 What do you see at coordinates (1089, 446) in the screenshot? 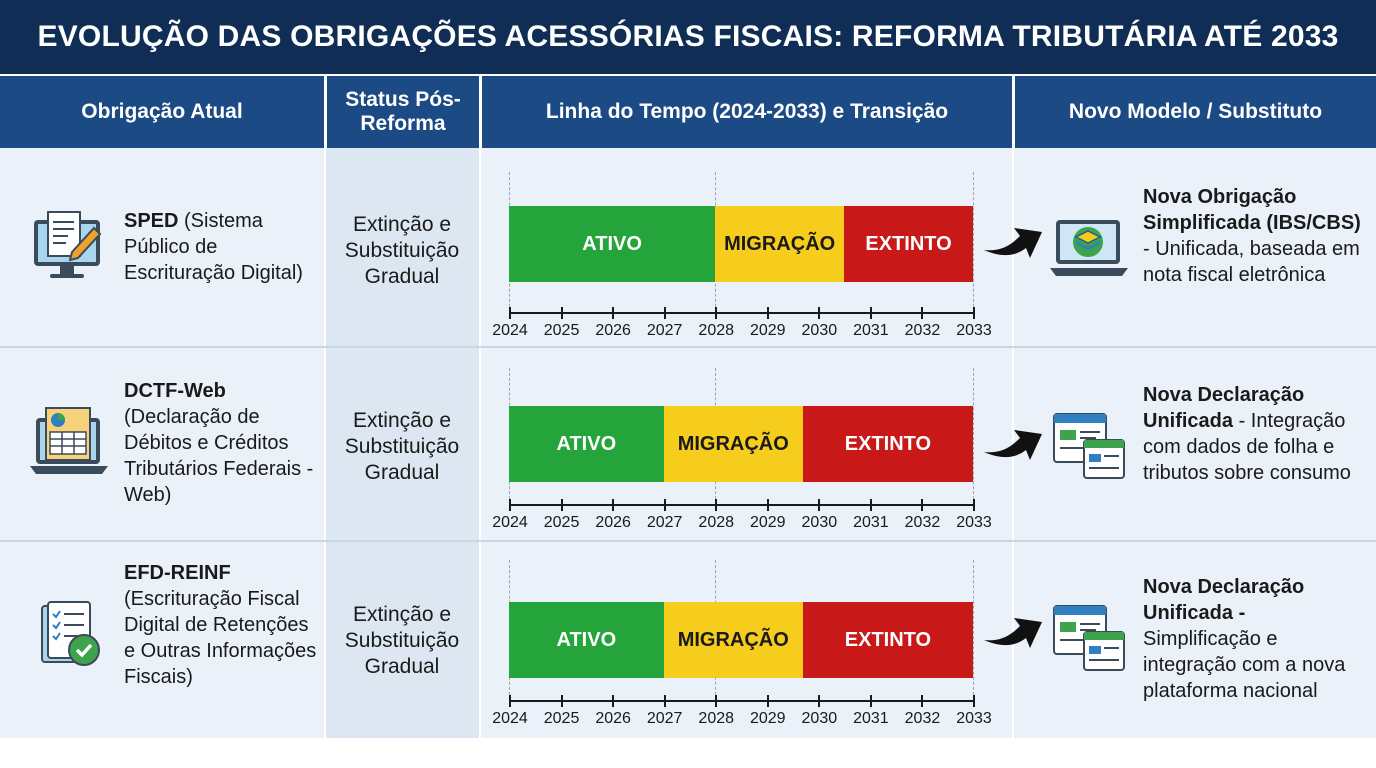
I see `browser-windows-icon` at bounding box center [1089, 446].